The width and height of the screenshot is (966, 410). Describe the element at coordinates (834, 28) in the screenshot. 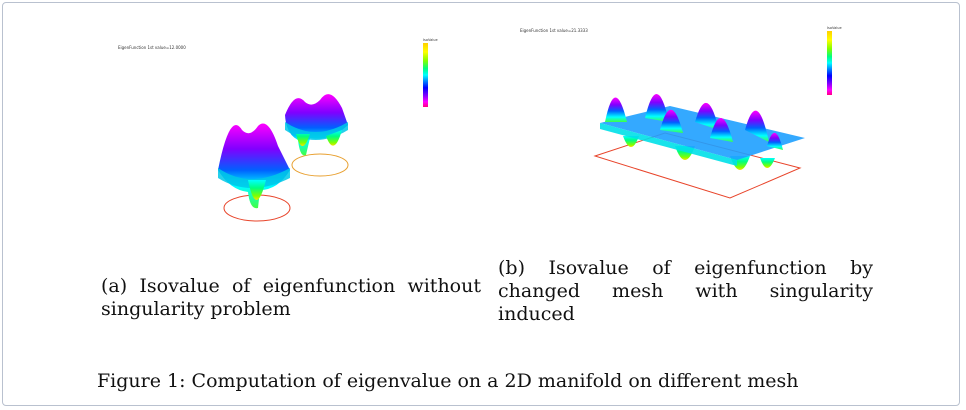

I see `panel-b-legend-title: IsoValue` at that location.